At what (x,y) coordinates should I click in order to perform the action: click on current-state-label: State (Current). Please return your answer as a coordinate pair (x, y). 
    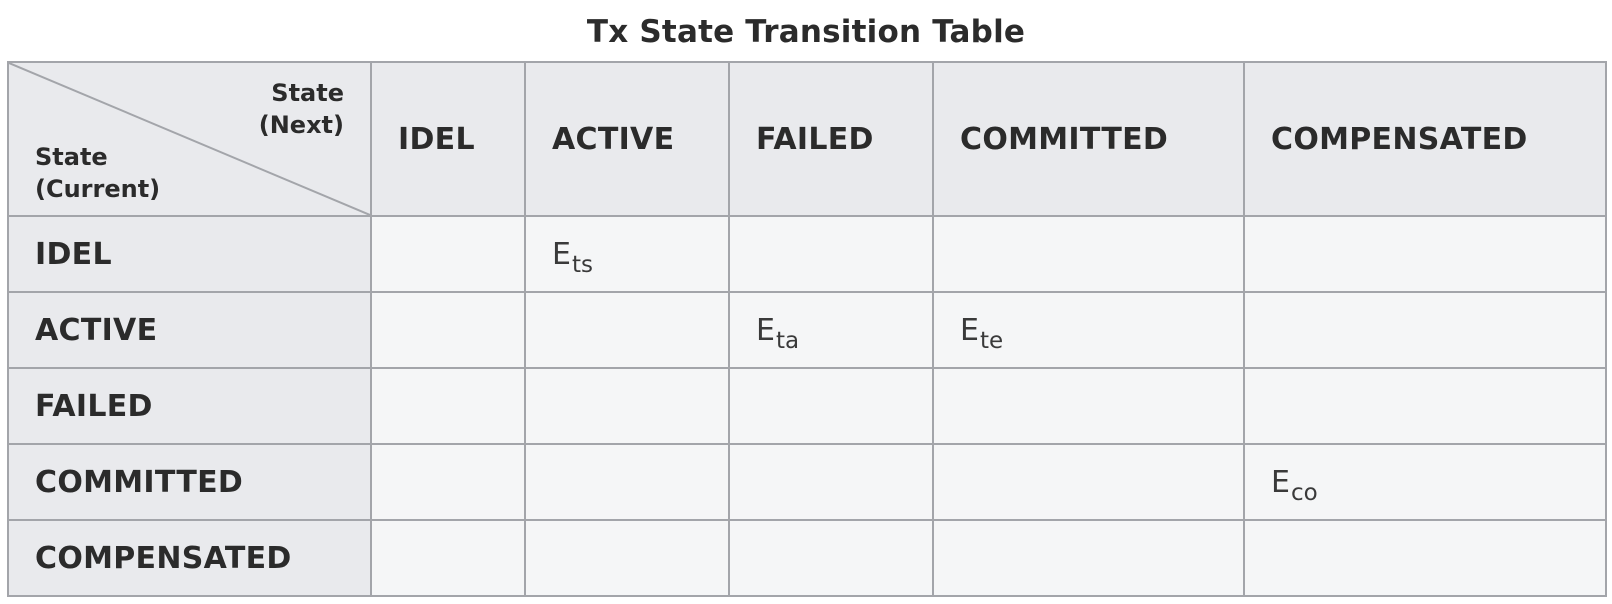
    Looking at the image, I should click on (97, 173).